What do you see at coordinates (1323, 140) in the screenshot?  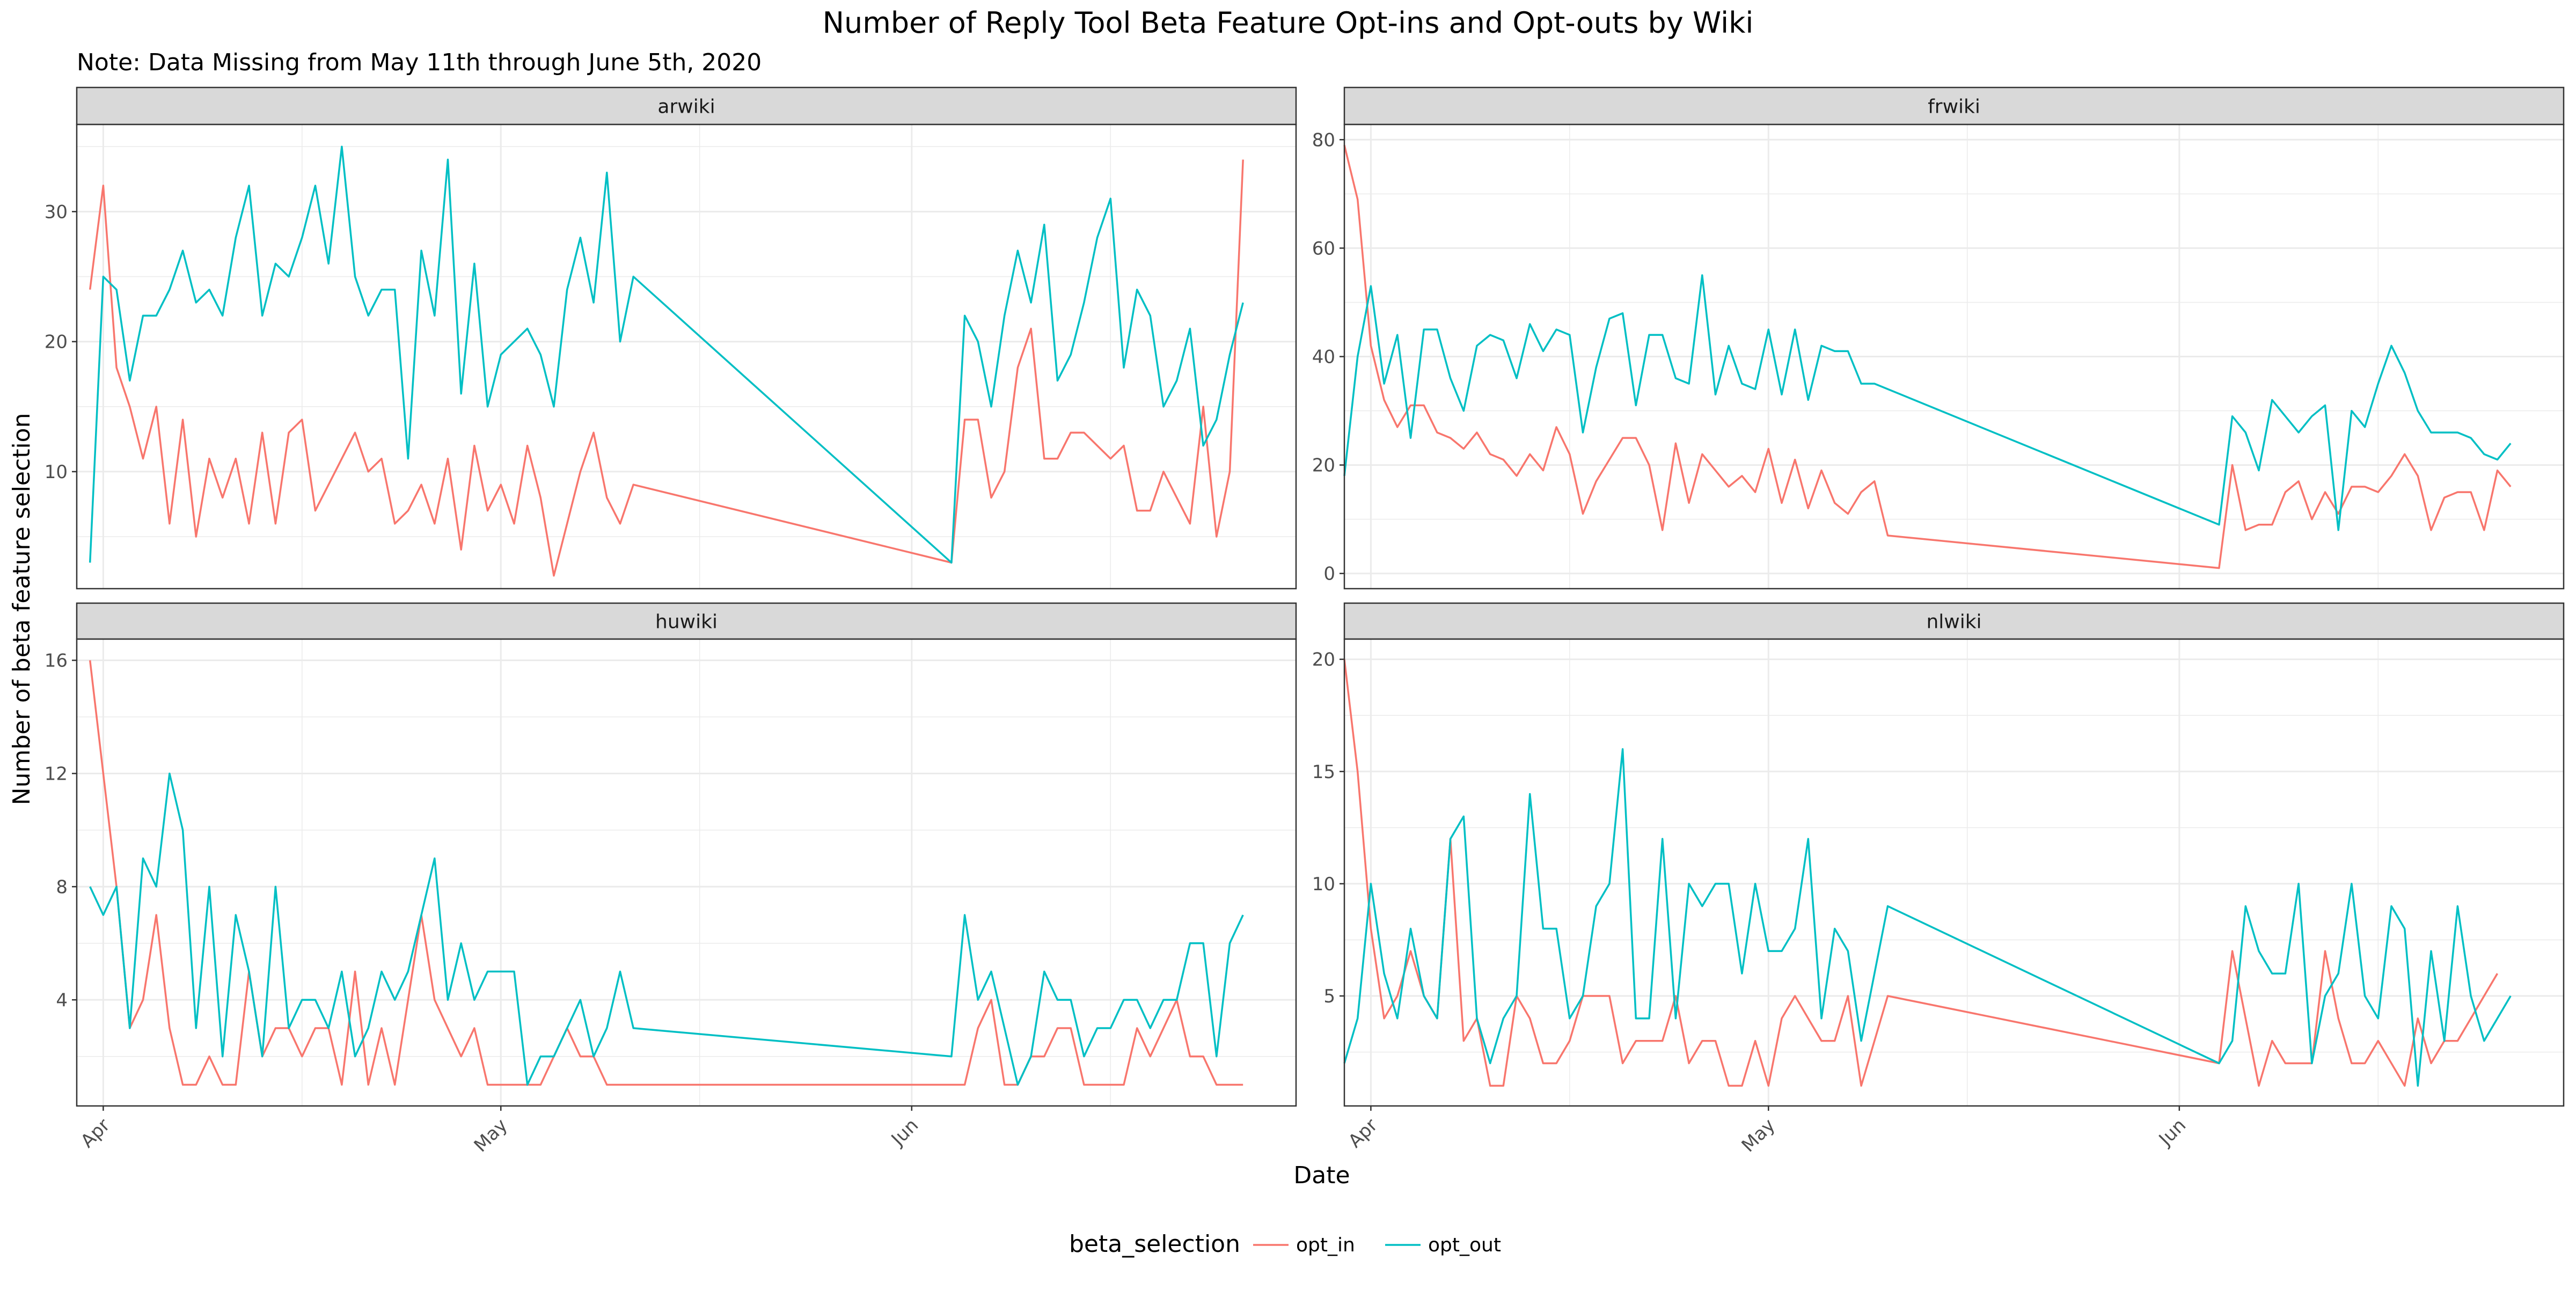 I see `y-tick-label: 80` at bounding box center [1323, 140].